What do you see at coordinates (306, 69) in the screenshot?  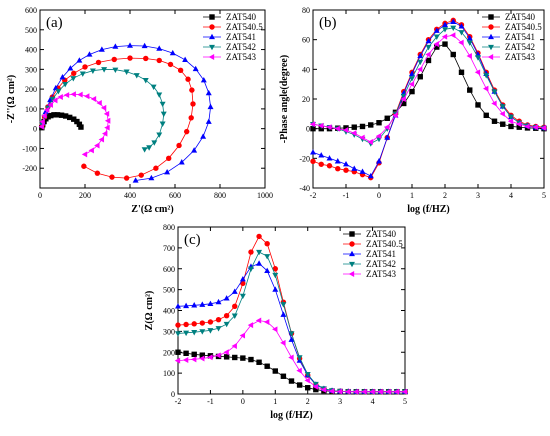 I see `y-tick-label: 40` at bounding box center [306, 69].